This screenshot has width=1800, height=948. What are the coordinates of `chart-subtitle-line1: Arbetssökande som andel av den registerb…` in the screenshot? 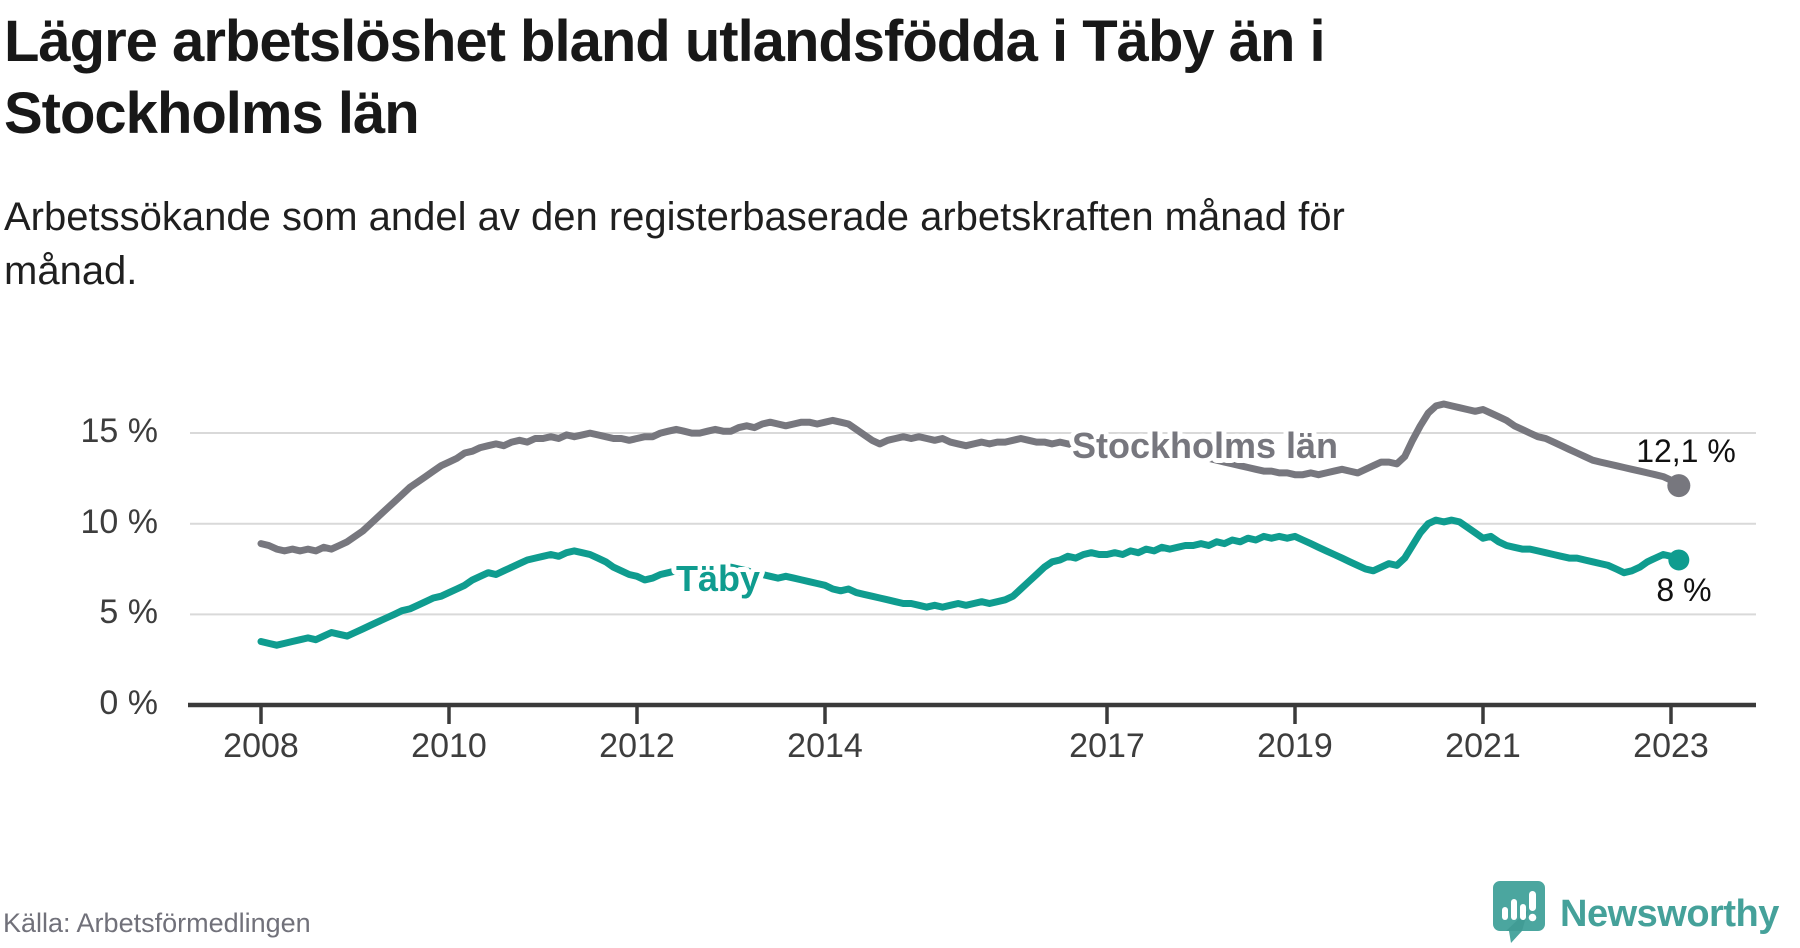 It's located at (674, 217).